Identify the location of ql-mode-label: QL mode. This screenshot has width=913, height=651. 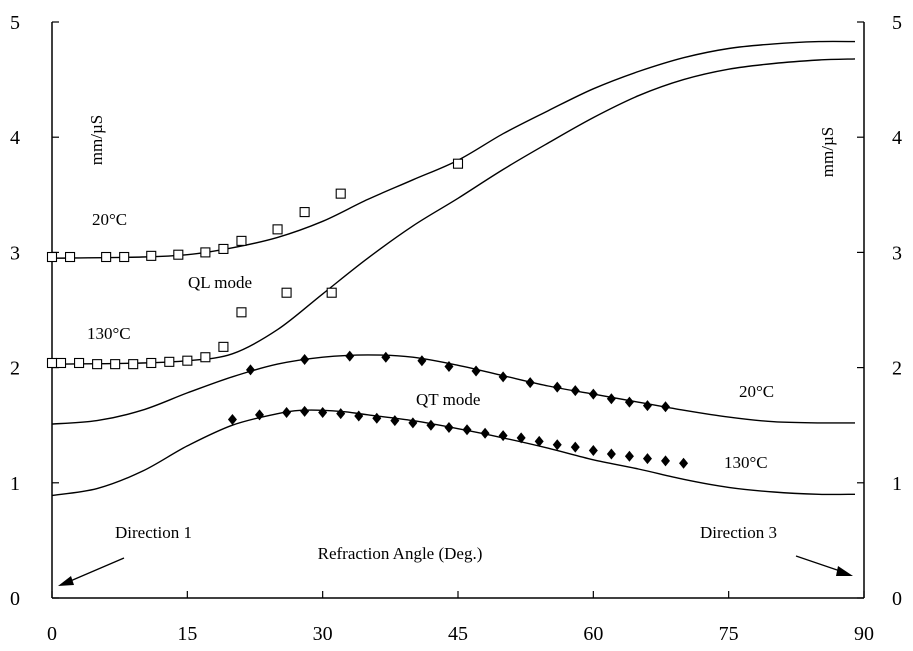
(220, 282).